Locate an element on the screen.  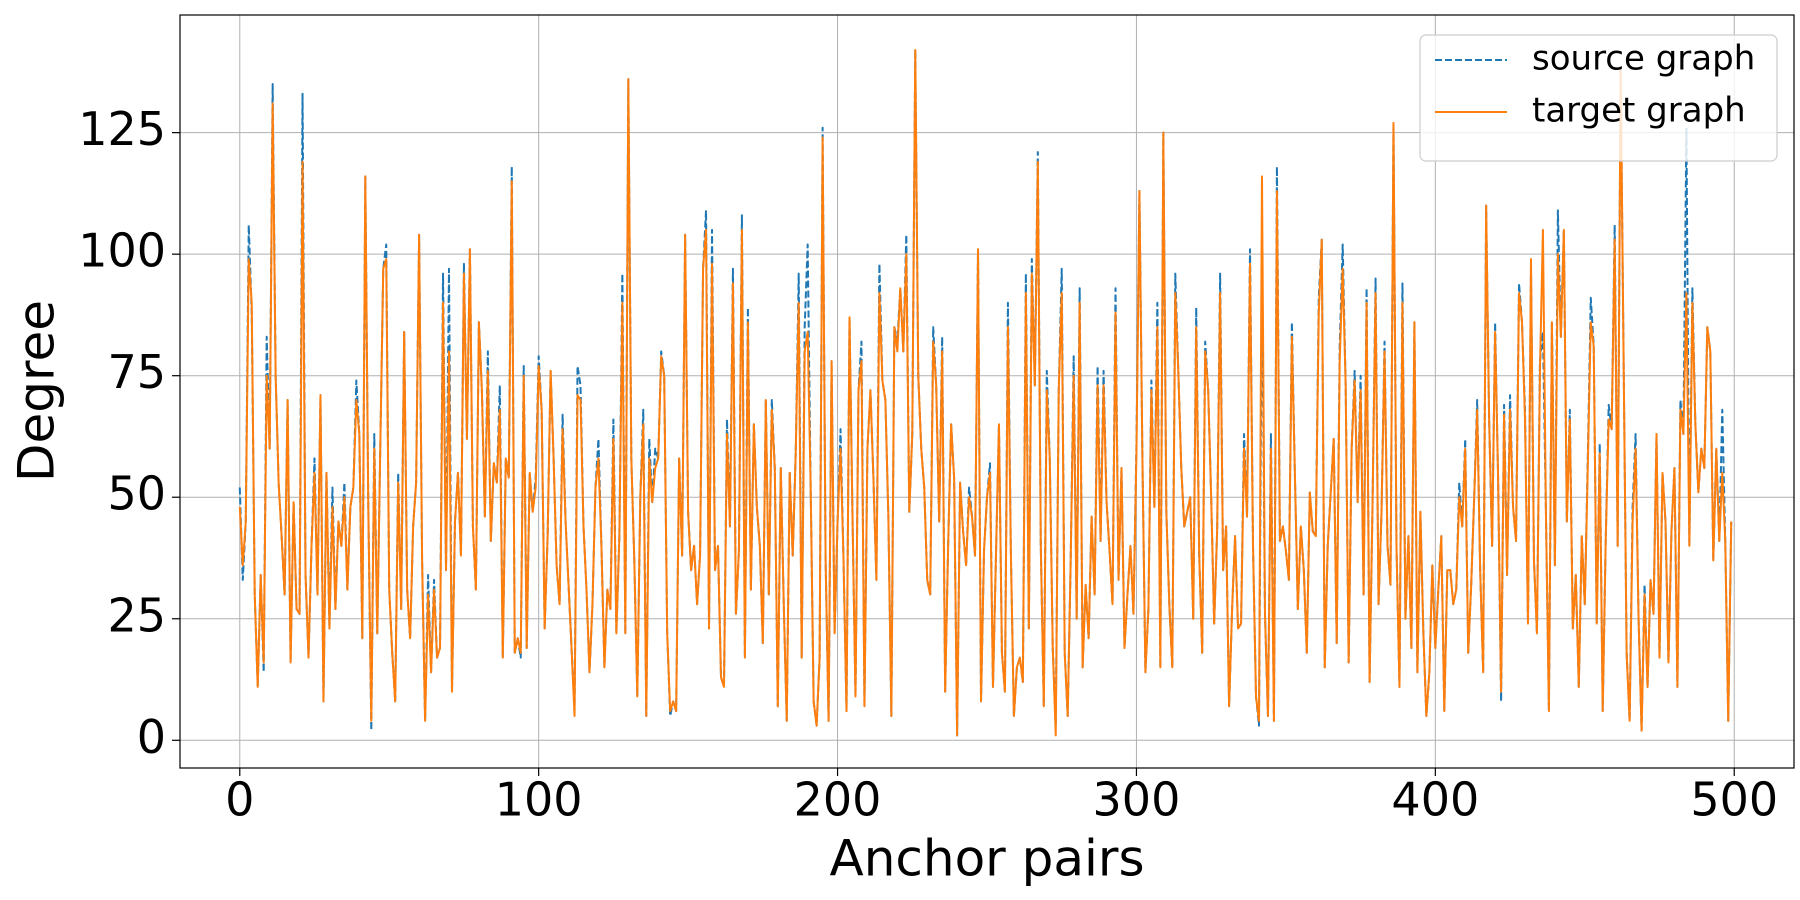
legend-label: target graph is located at coordinates (1639, 111).